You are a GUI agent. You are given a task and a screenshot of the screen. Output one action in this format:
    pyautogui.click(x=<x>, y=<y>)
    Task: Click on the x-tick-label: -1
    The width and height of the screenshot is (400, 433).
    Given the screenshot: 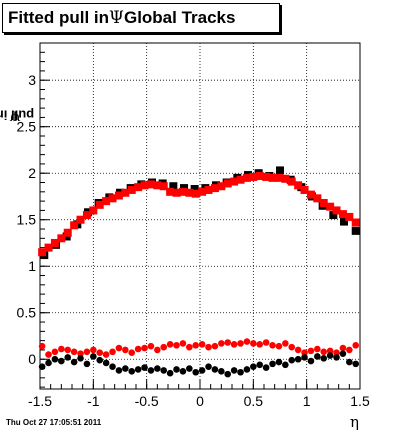 What is the action you would take?
    pyautogui.click(x=93, y=401)
    